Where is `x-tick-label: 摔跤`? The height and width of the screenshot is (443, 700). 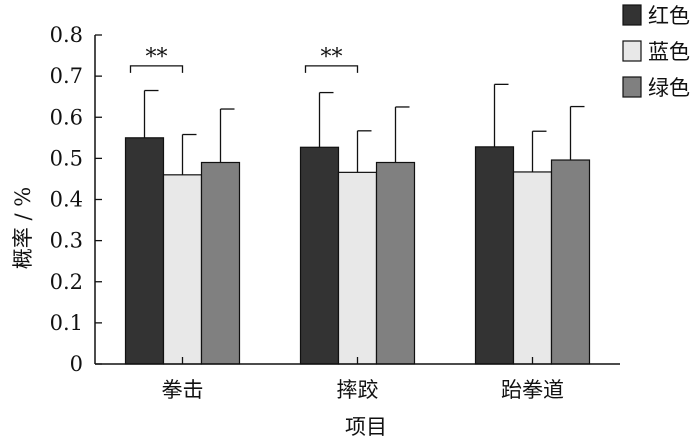
x-tick-label: 摔跤 is located at coordinates (358, 390).